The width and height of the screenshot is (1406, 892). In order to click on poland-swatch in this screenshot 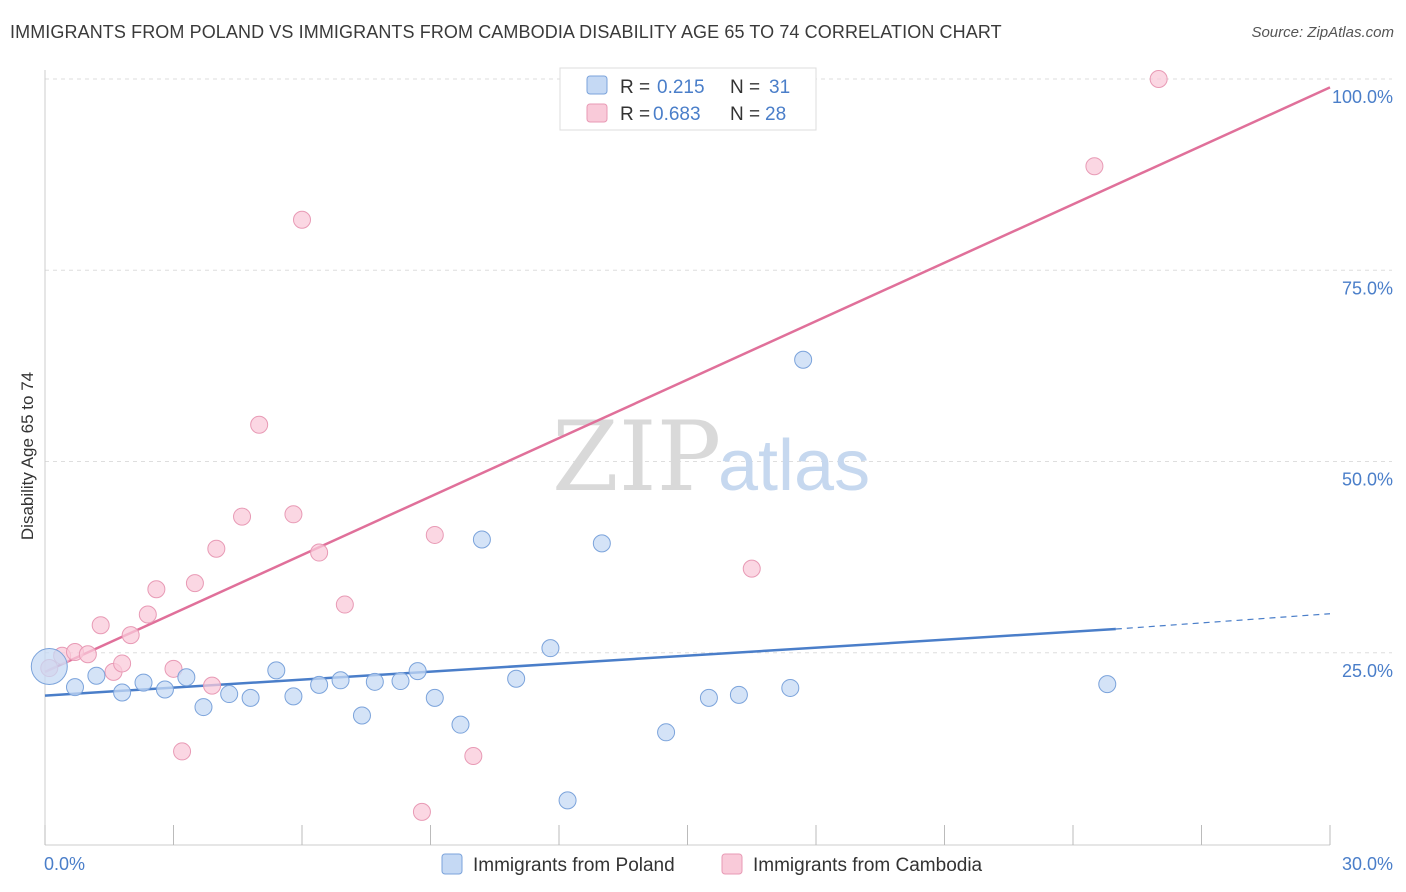, I will do `click(597, 85)`.